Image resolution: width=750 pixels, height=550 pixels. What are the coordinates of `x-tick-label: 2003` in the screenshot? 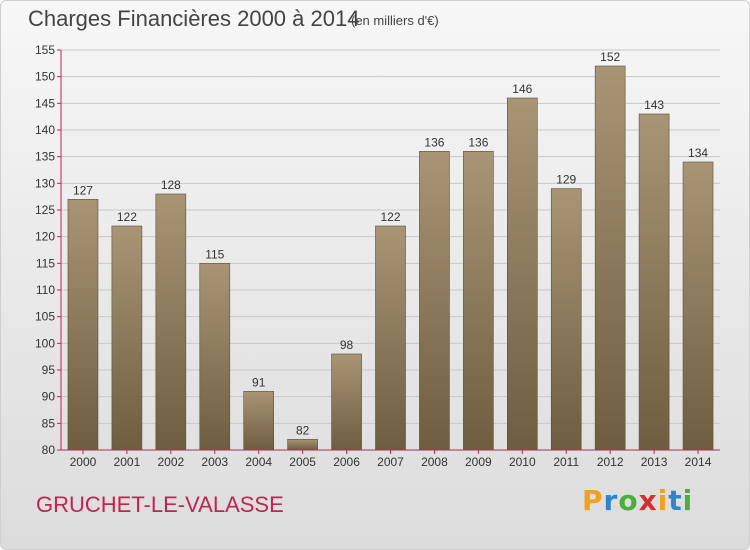 It's located at (214, 462).